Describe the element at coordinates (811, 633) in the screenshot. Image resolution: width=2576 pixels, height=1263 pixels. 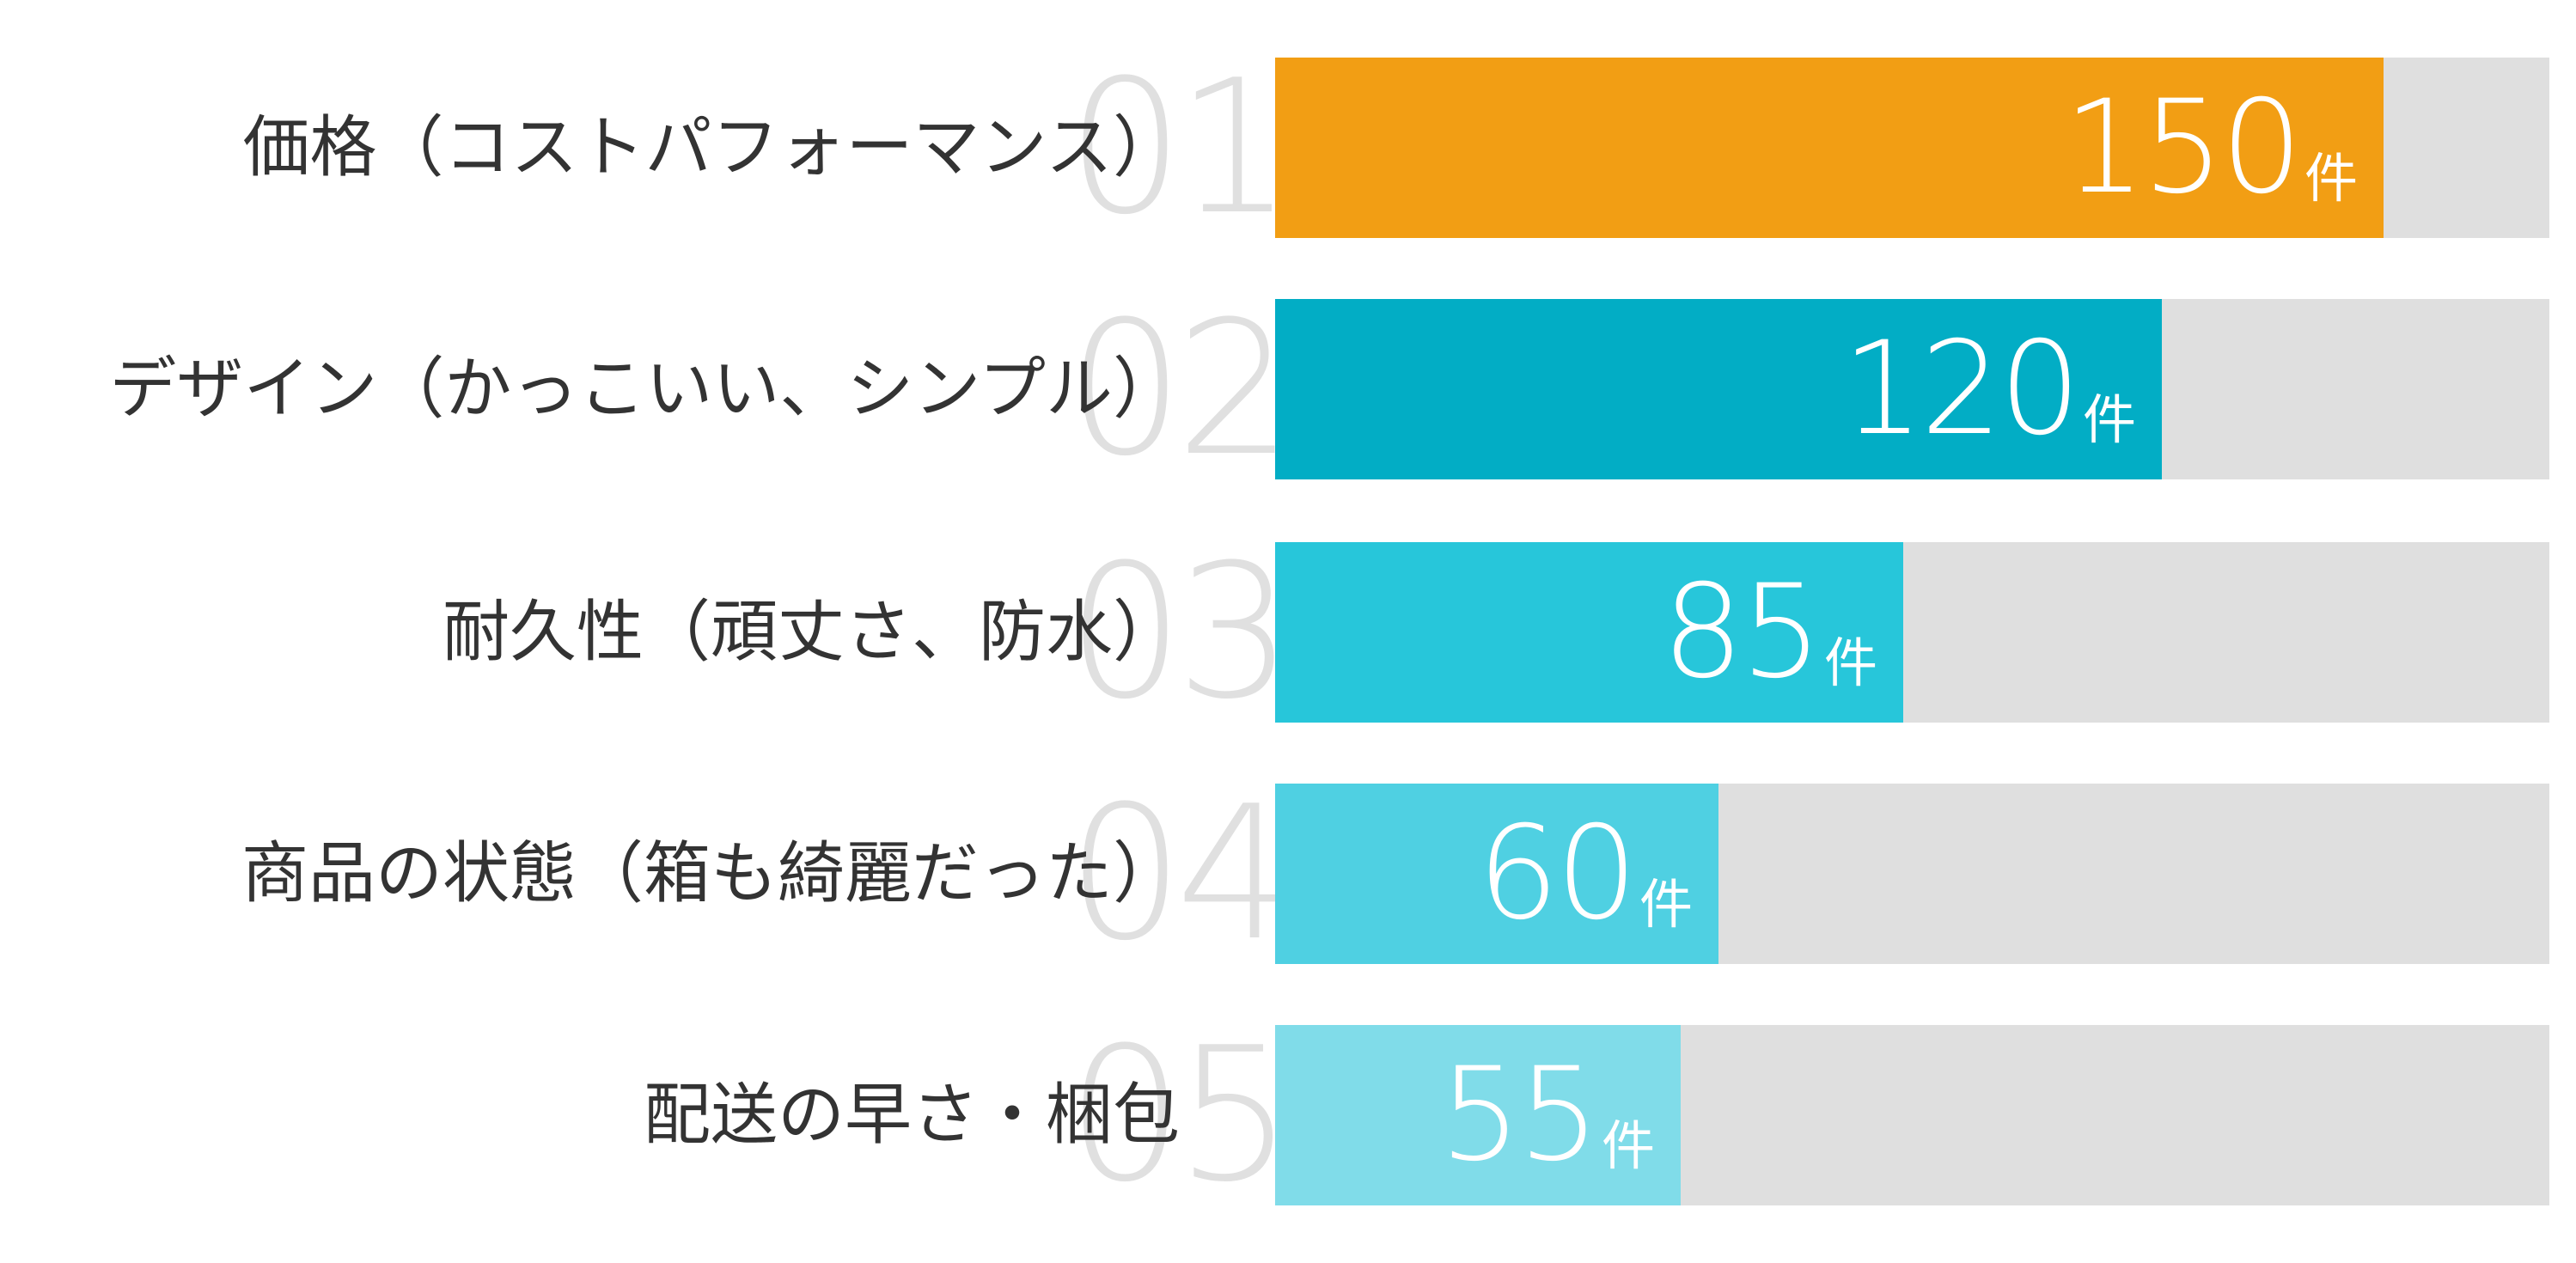
I see `category-label: 耐久性（頑丈さ、防水）` at that location.